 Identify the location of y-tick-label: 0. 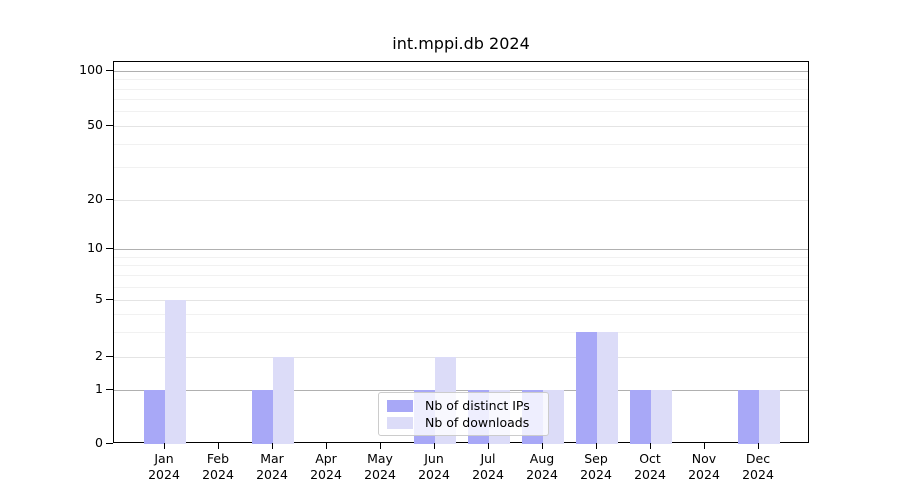
(99, 442).